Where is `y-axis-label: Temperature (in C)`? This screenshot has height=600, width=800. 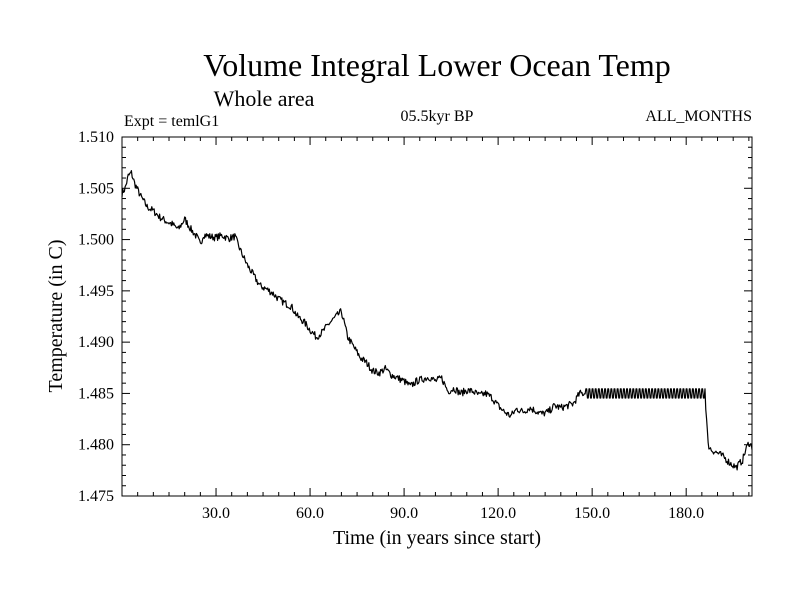
y-axis-label: Temperature (in C) is located at coordinates (56, 316).